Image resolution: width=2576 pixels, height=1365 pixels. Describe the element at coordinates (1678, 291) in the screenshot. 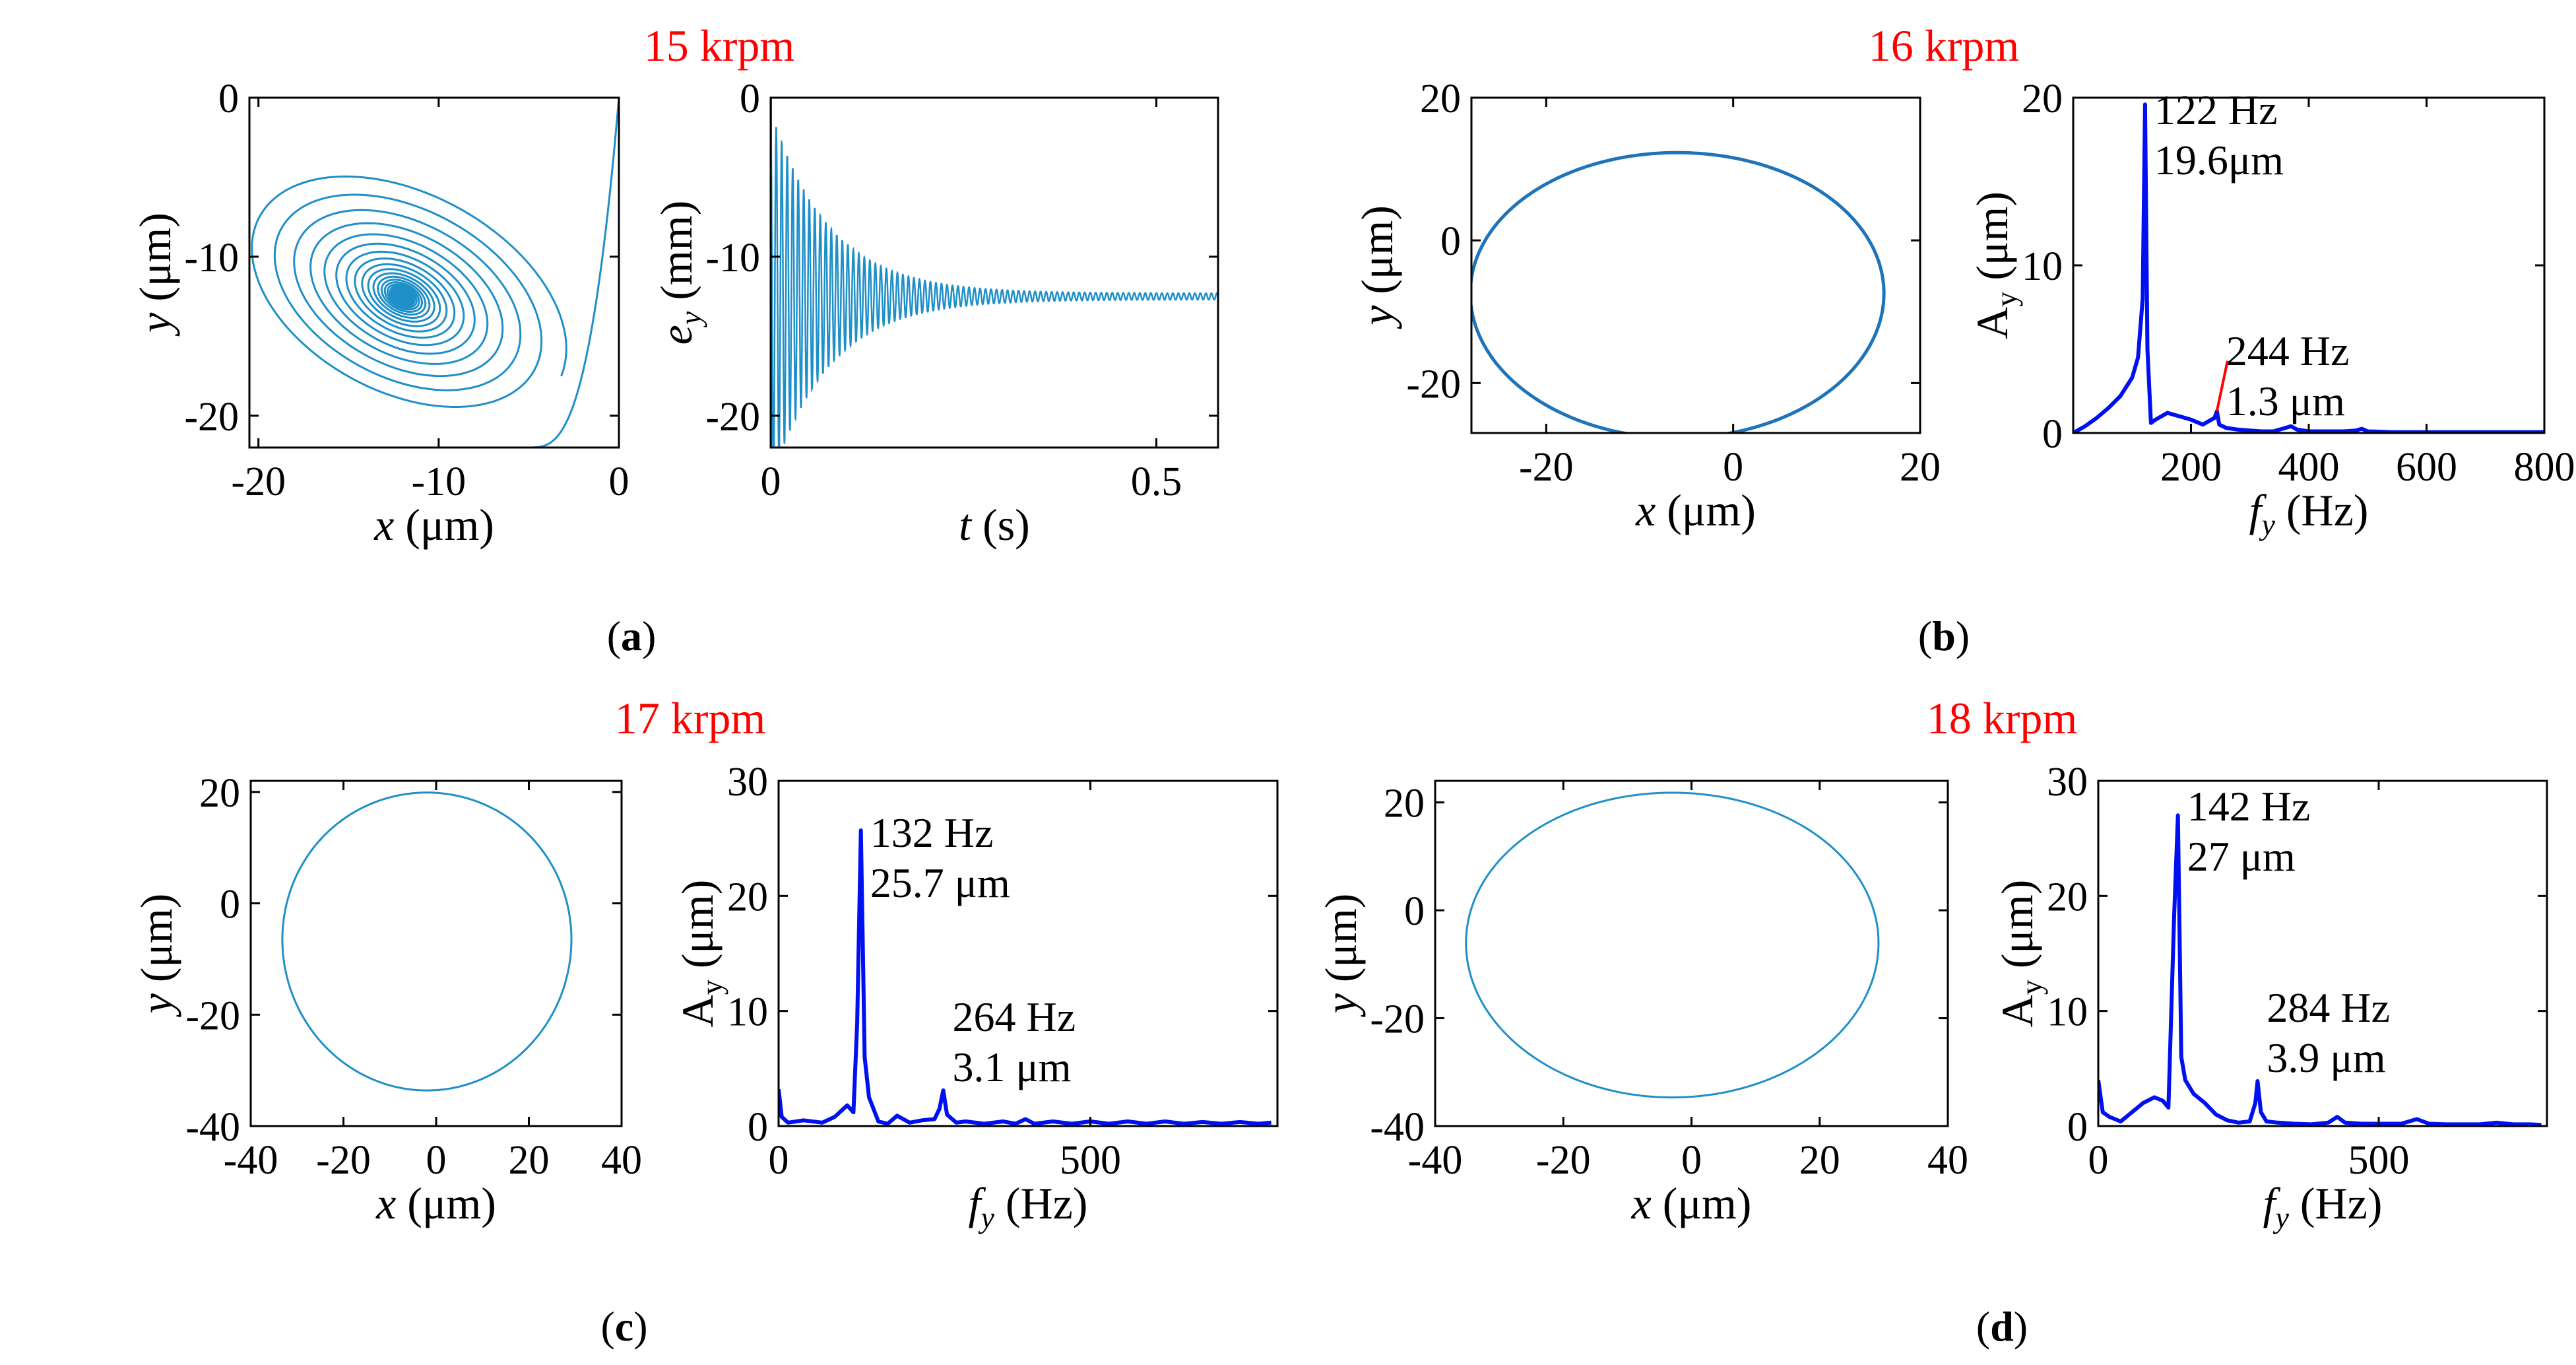

I see `orbit-b` at that location.